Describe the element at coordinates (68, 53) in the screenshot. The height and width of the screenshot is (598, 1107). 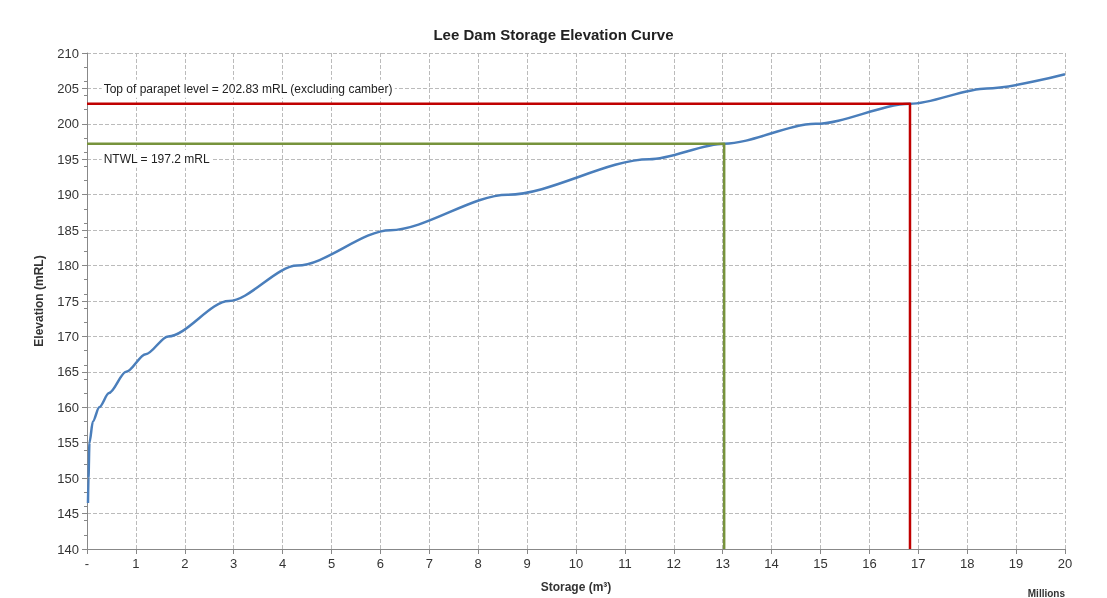
I see `y-tick-label: 210` at that location.